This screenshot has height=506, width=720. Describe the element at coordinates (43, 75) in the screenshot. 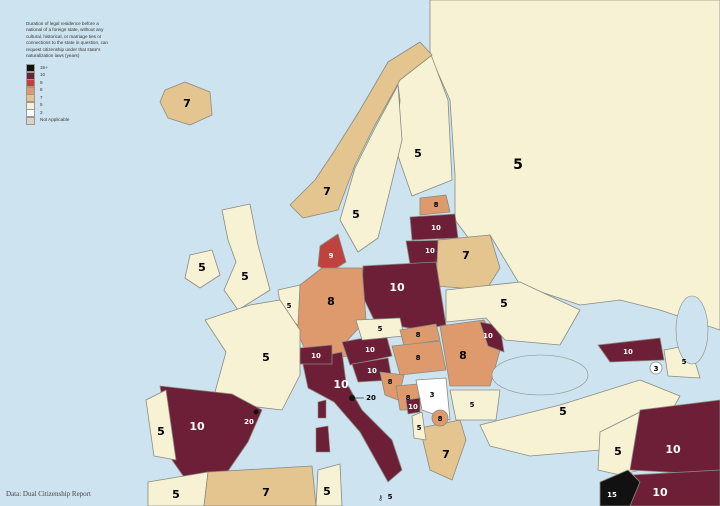

I see `legend-label: 10` at that location.